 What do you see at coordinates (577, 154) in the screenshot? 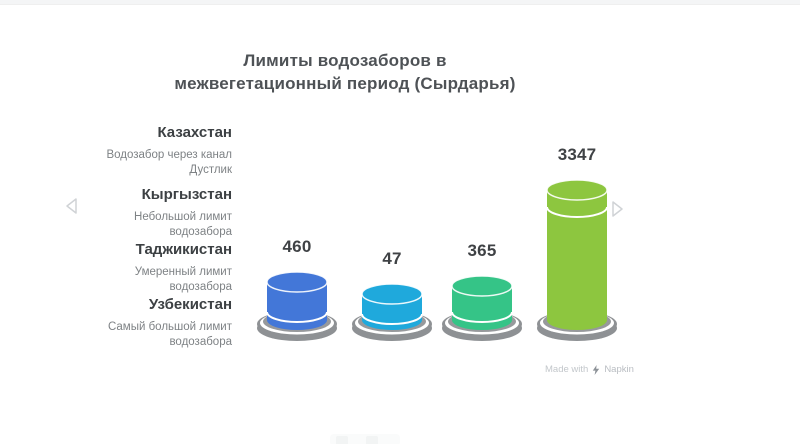
I see `bar-value-label: 3347` at bounding box center [577, 154].